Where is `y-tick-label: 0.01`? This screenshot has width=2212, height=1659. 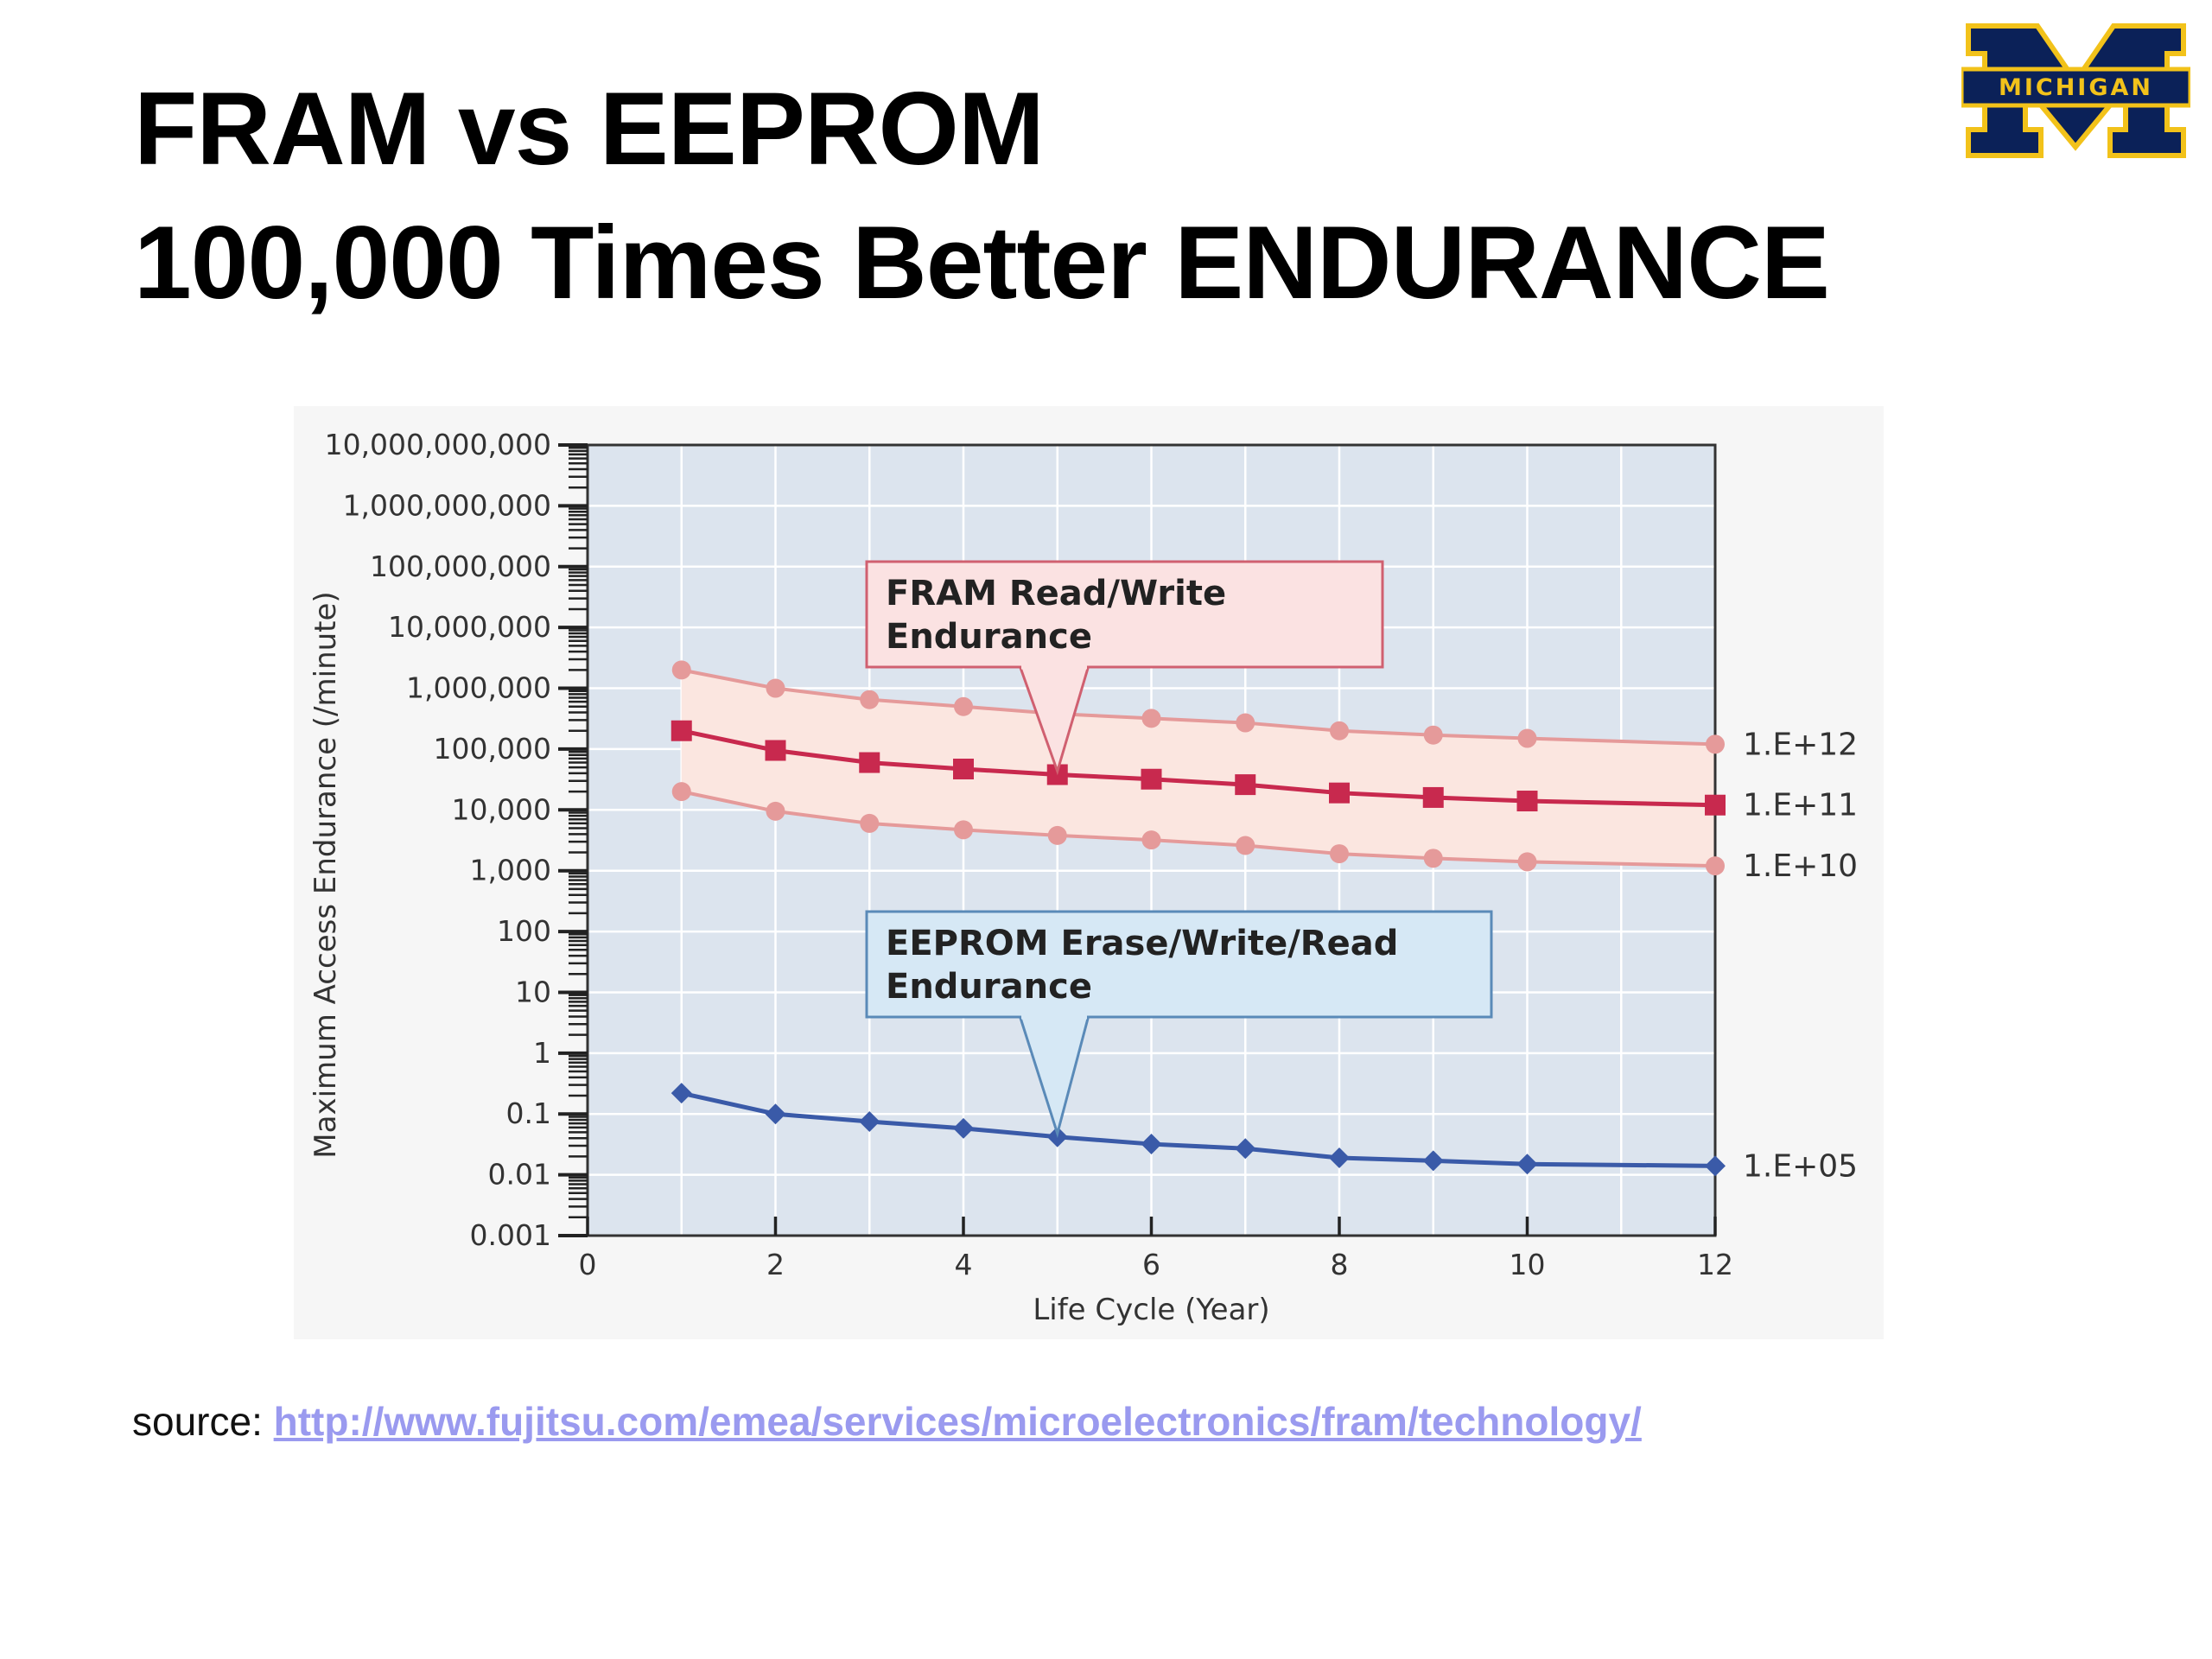
y-tick-label: 0.01 is located at coordinates (519, 1175).